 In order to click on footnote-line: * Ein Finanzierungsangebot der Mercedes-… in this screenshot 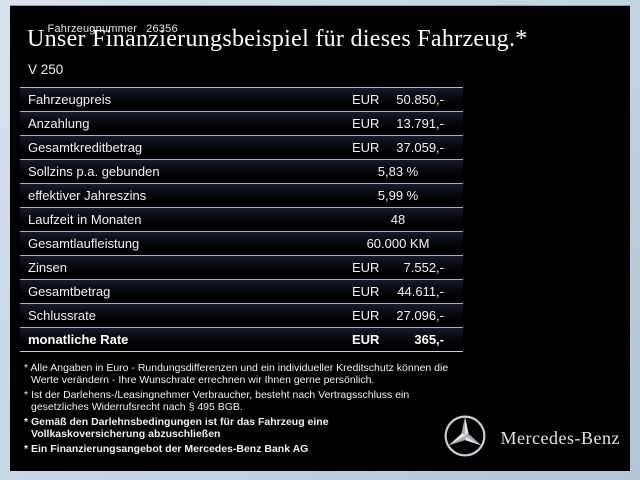, I will do `click(166, 449)`.